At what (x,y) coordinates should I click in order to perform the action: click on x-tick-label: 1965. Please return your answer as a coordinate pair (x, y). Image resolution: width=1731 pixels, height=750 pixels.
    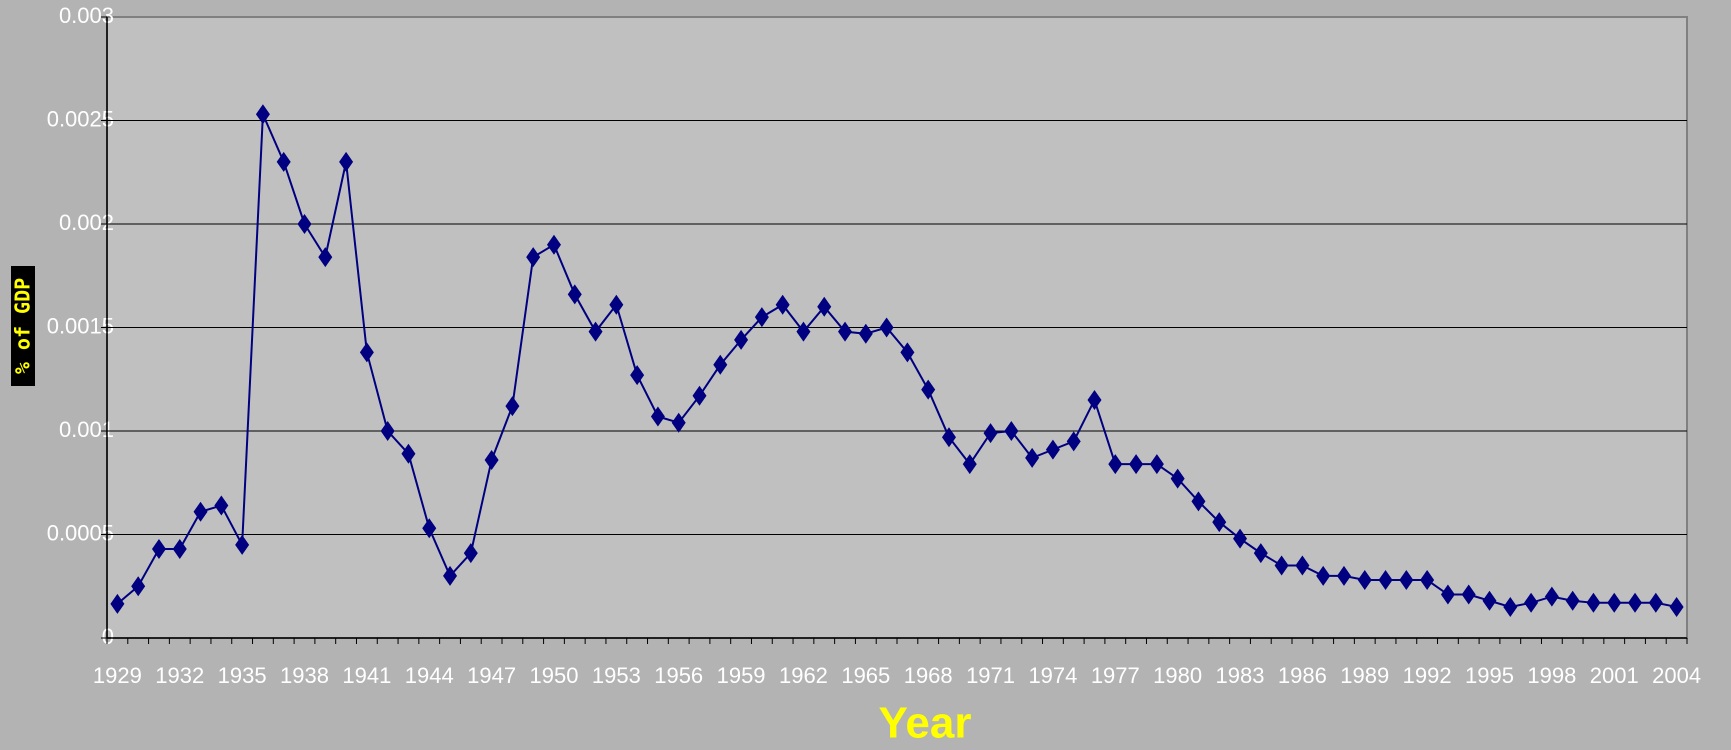
    Looking at the image, I should click on (865, 675).